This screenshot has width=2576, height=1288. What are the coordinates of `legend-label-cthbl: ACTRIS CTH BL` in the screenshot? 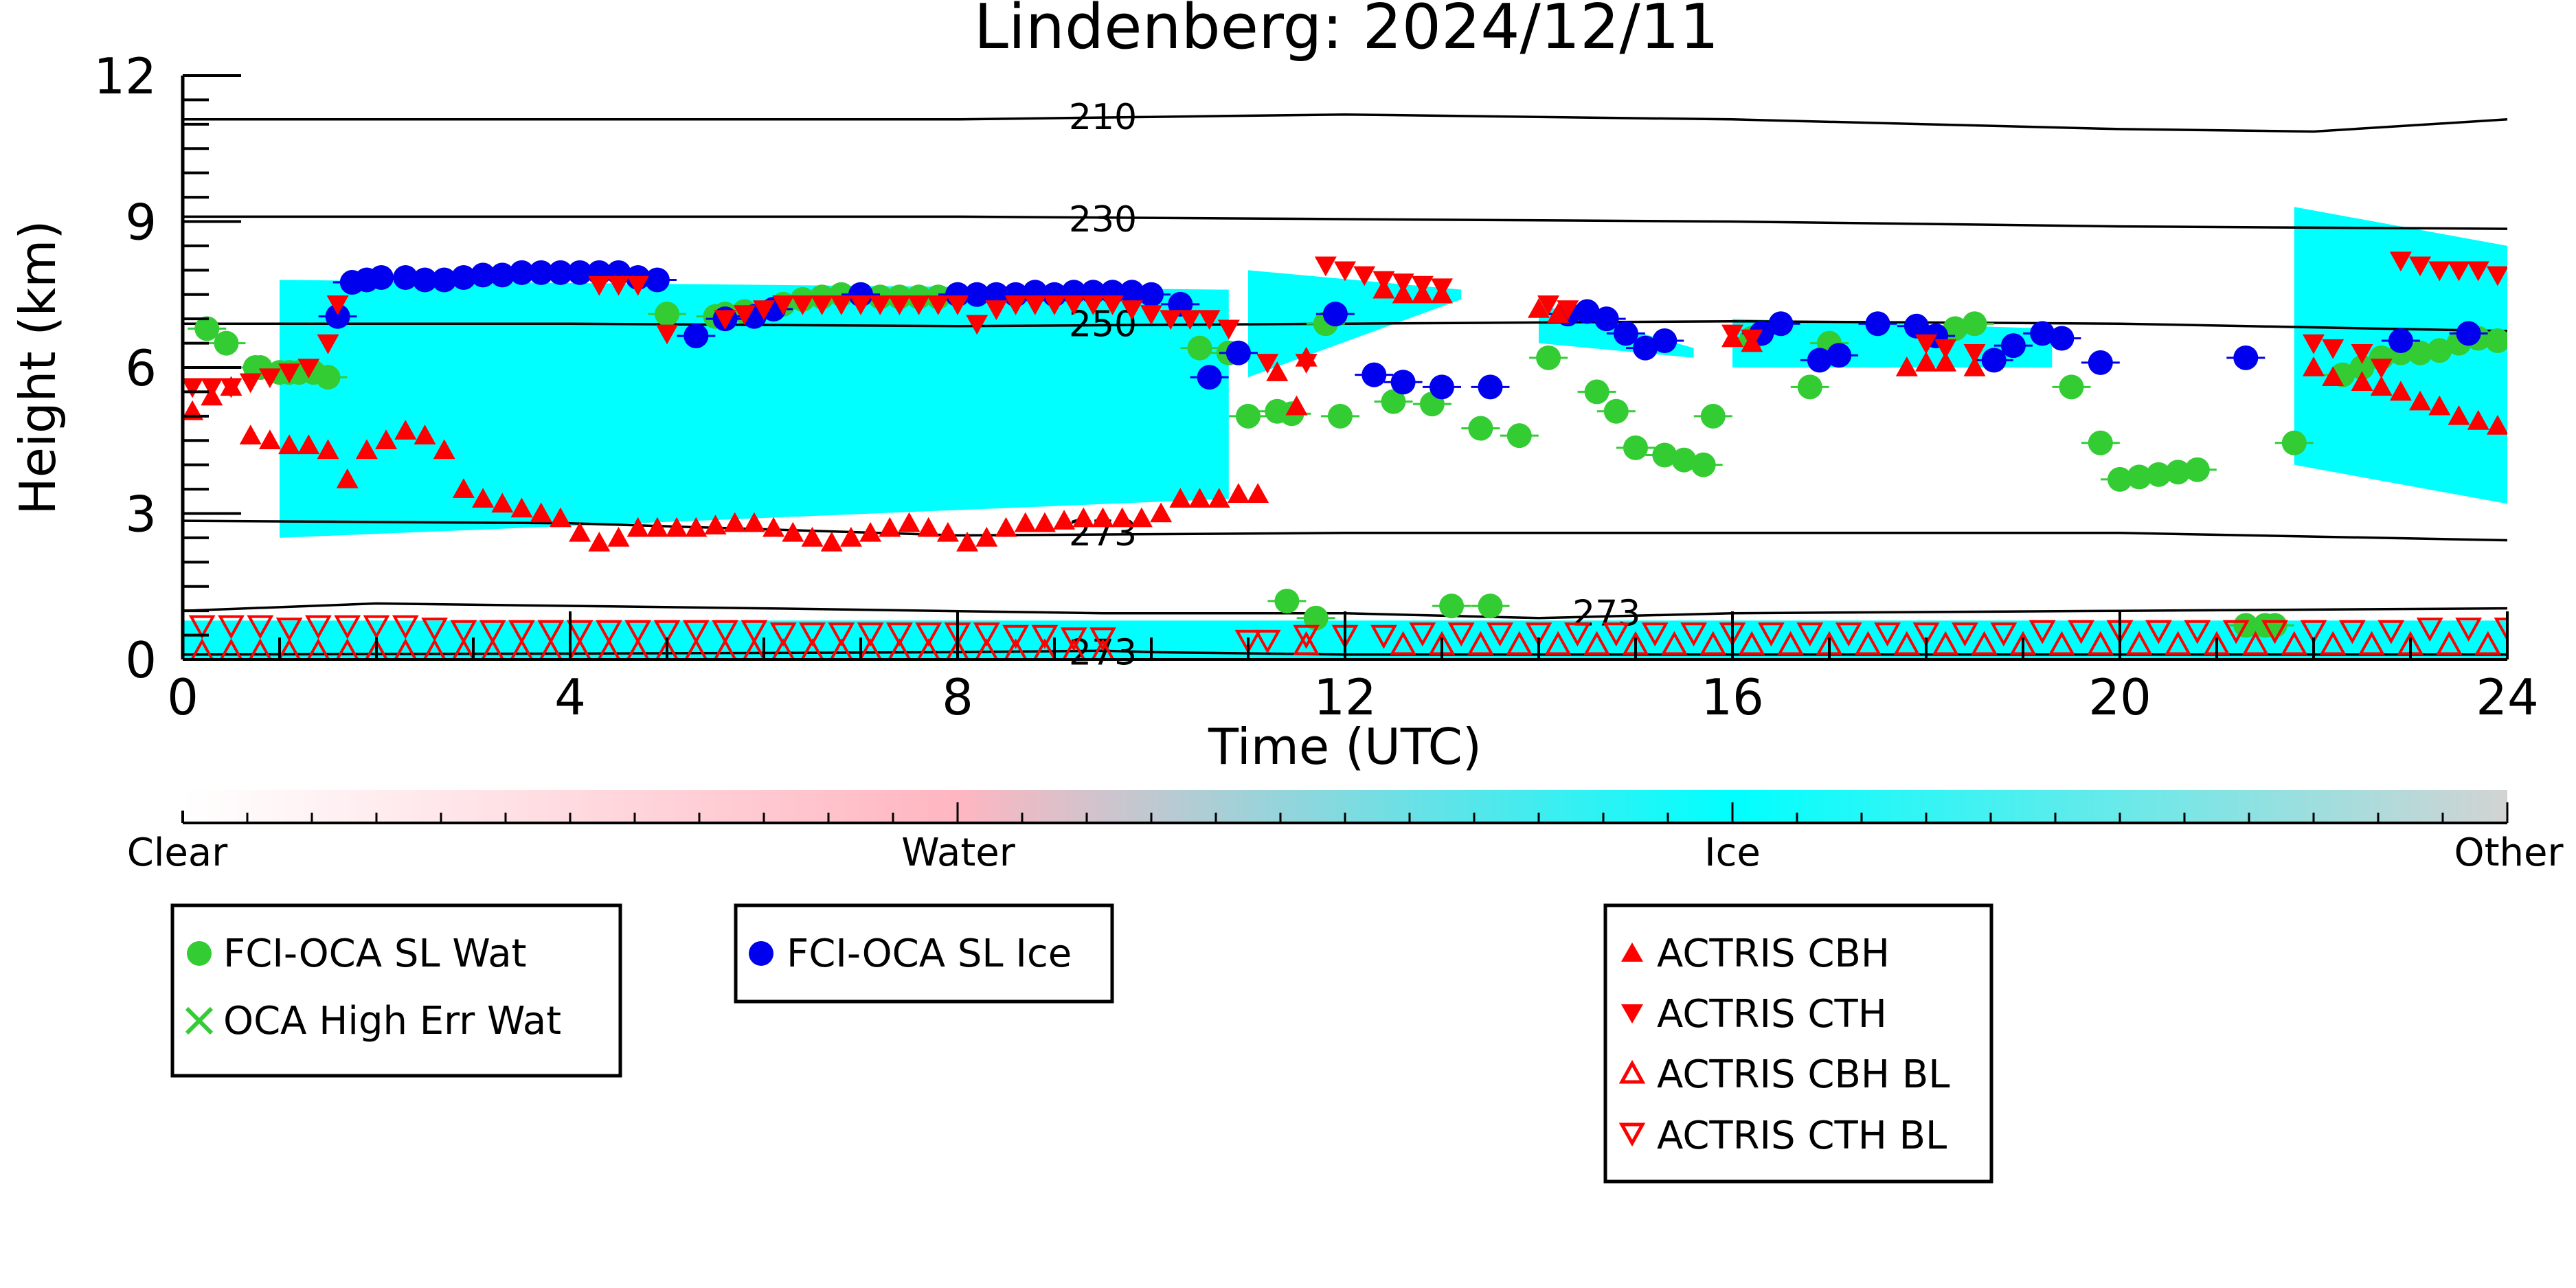 It's located at (1802, 1136).